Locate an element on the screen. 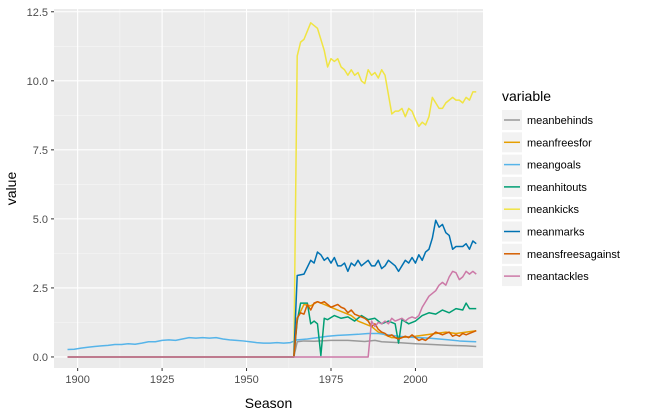 This screenshot has height=416, width=649. legend-label-meanmarks: meanmarks is located at coordinates (556, 233).